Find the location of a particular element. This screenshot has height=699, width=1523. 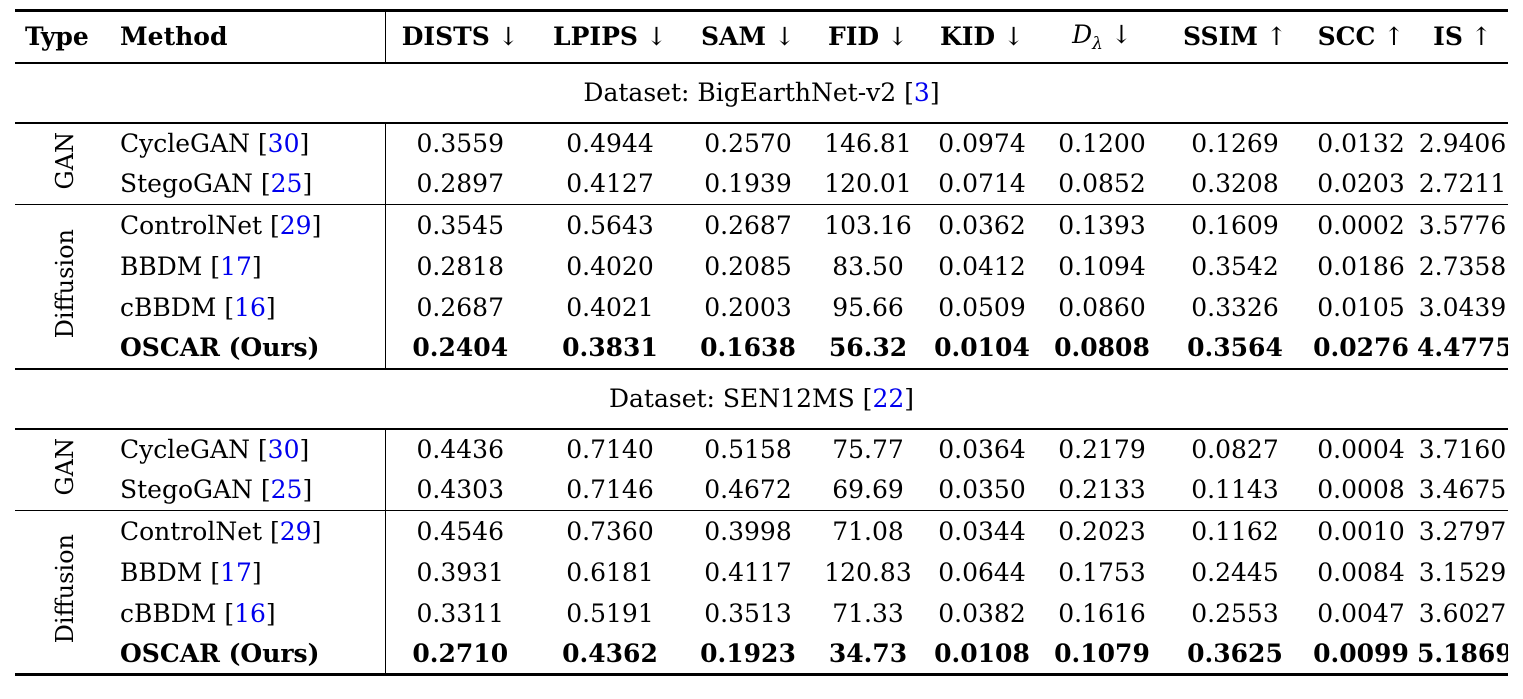

metric-value: 0.1094 is located at coordinates (1102, 266).